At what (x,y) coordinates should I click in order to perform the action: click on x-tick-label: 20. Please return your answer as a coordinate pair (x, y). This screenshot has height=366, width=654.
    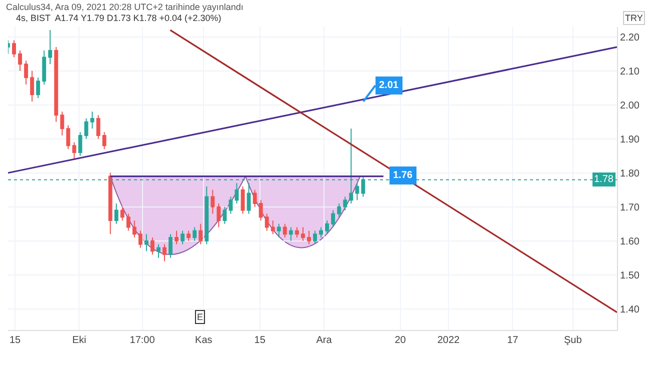
    Looking at the image, I should click on (400, 340).